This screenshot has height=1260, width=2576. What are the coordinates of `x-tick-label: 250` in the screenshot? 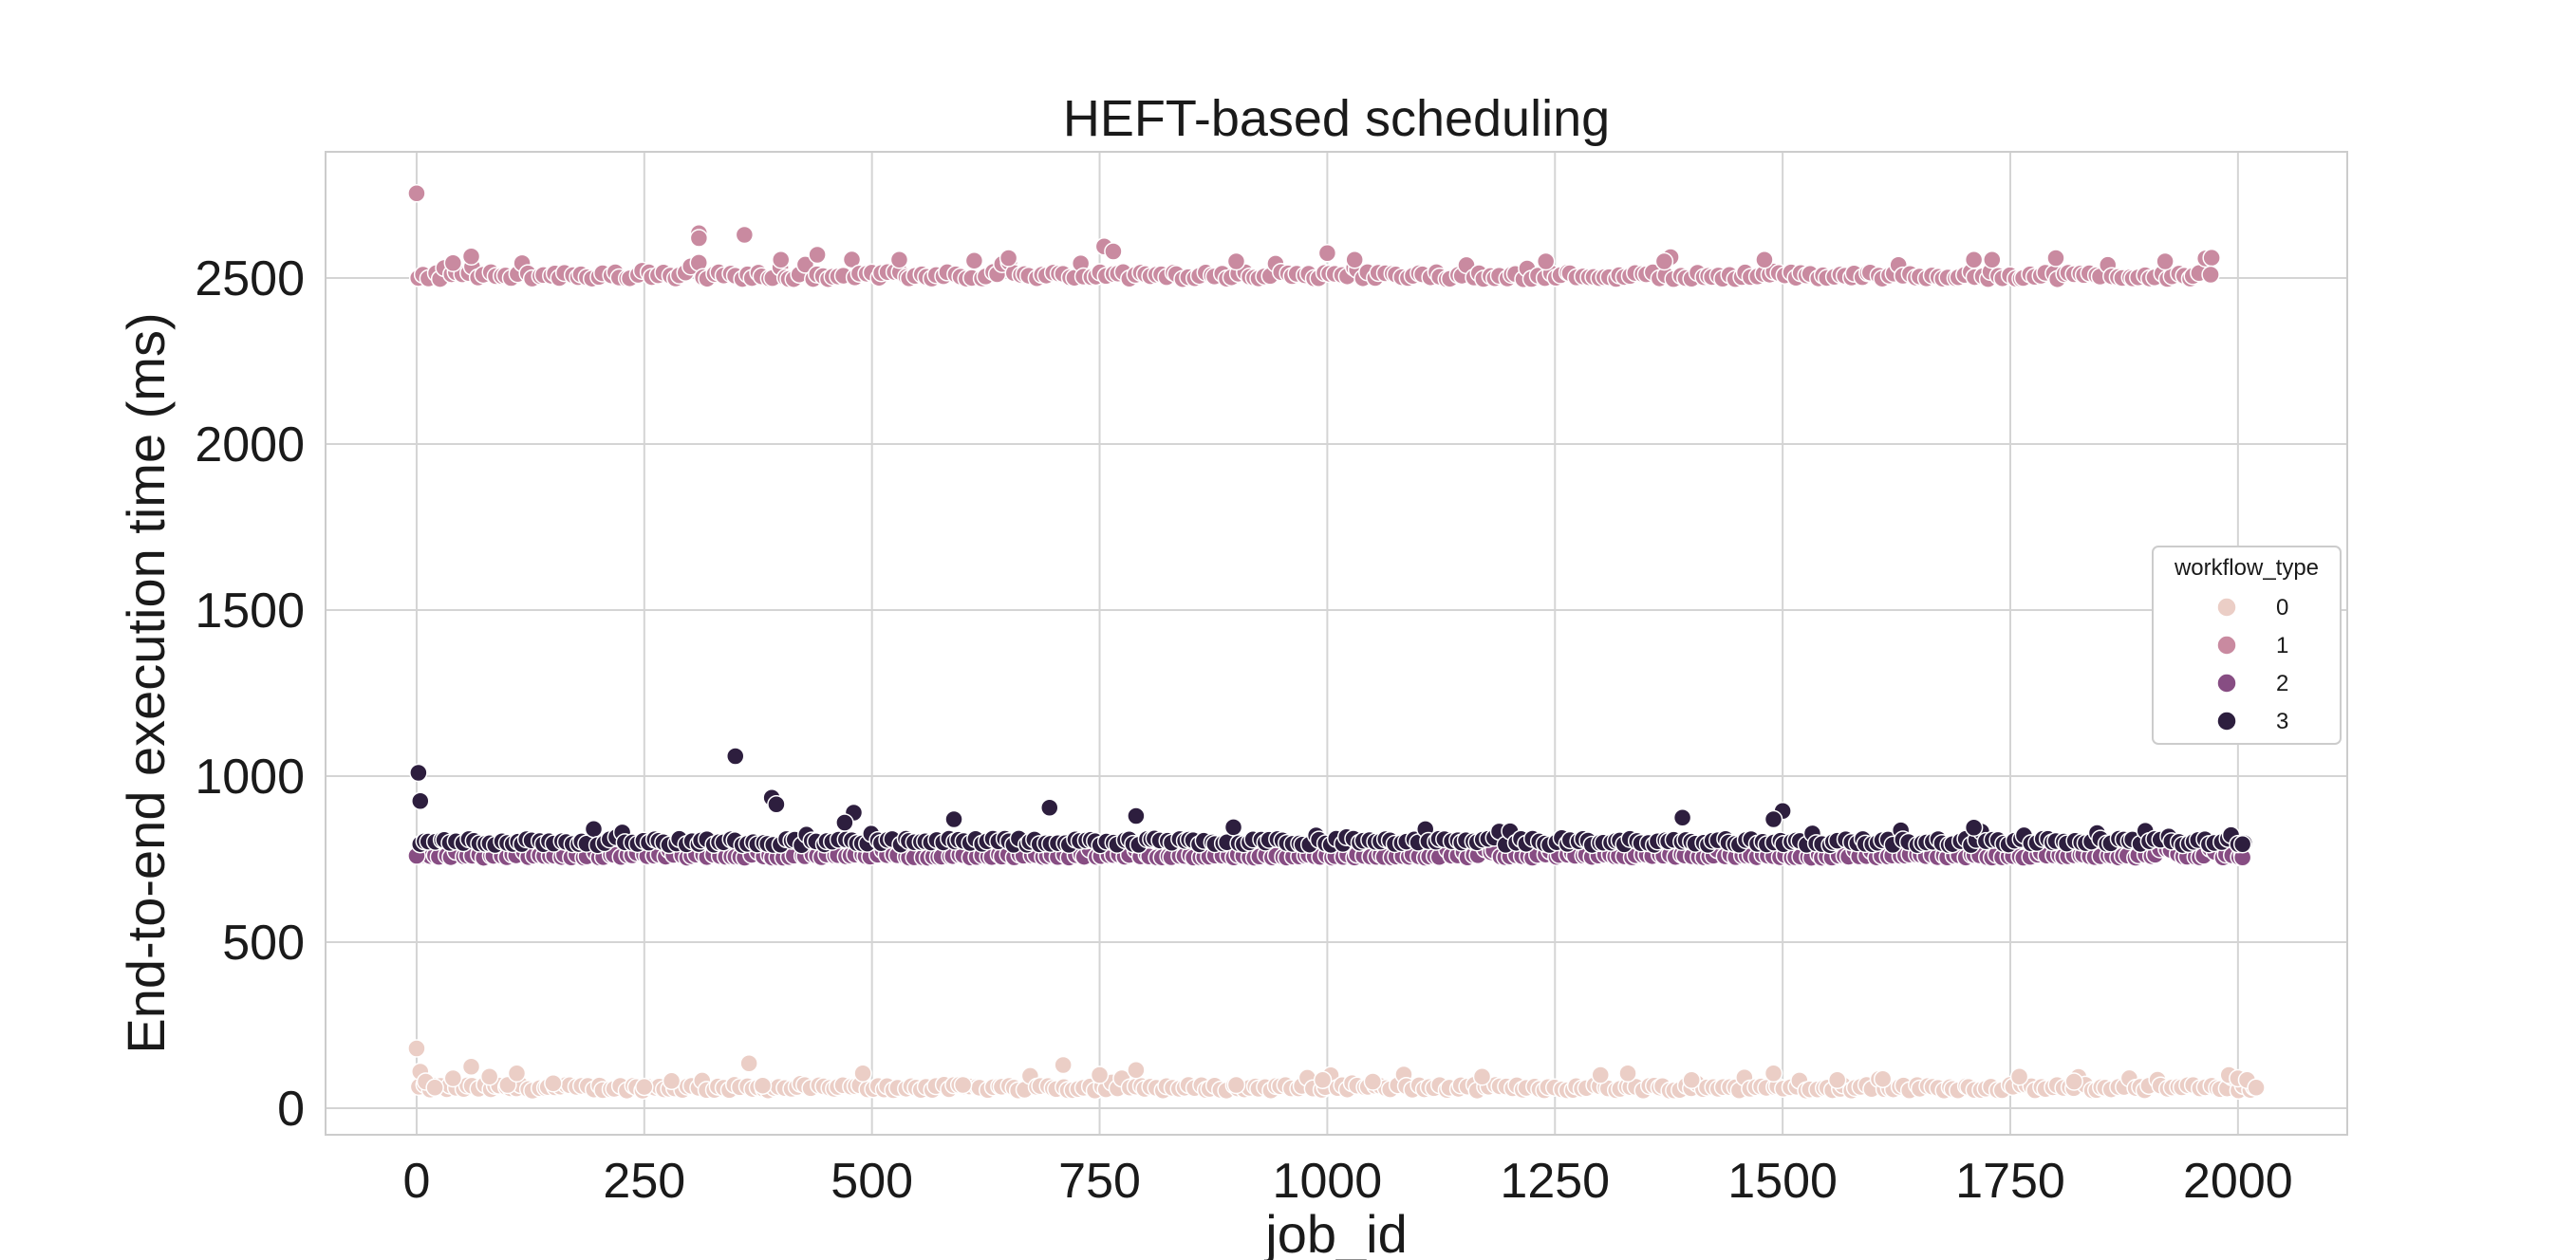 It's located at (644, 1181).